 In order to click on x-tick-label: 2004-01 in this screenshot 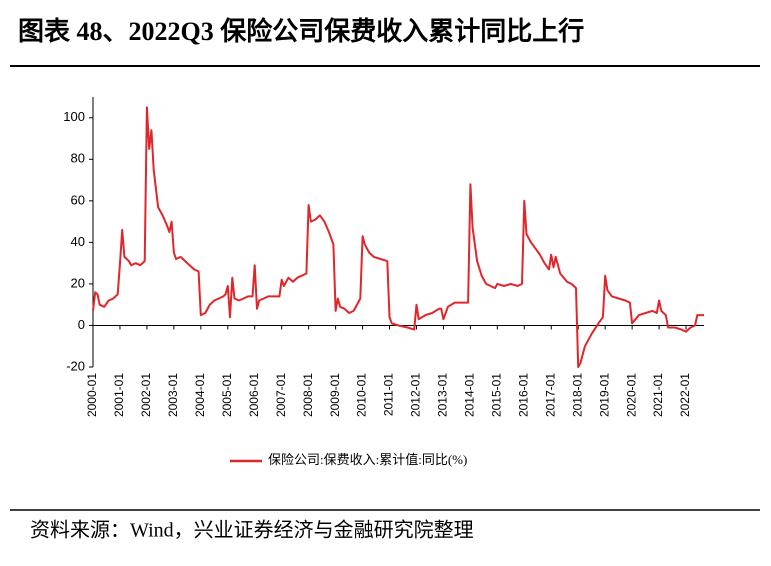, I will do `click(200, 395)`.